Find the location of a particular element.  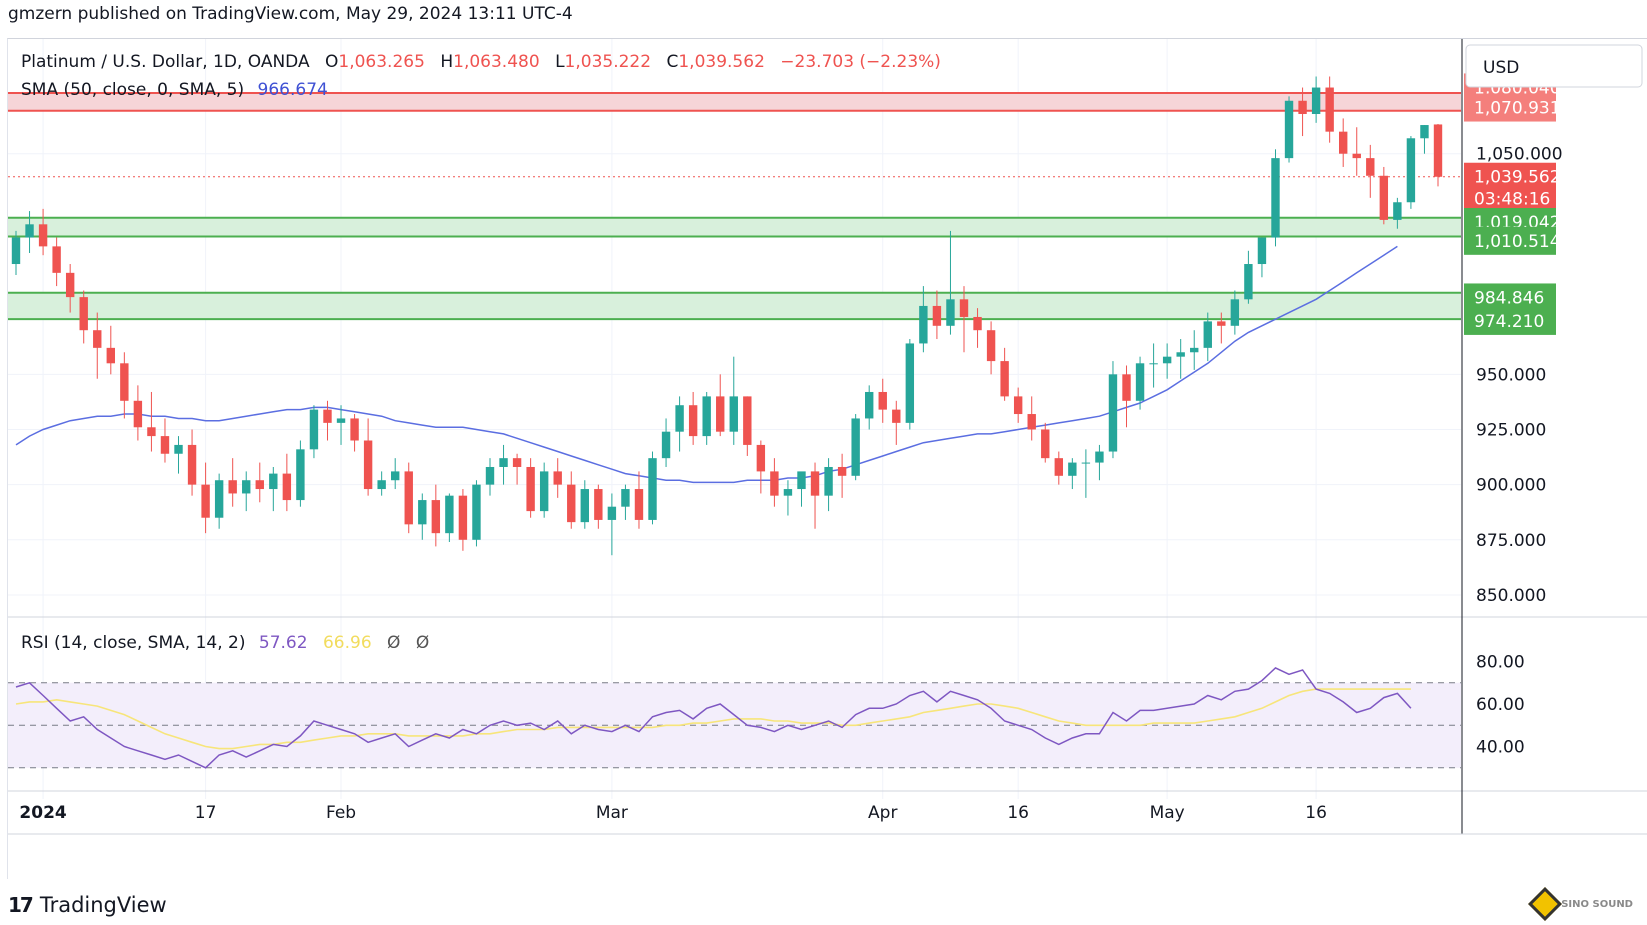

currency-selector is located at coordinates (1554, 66).